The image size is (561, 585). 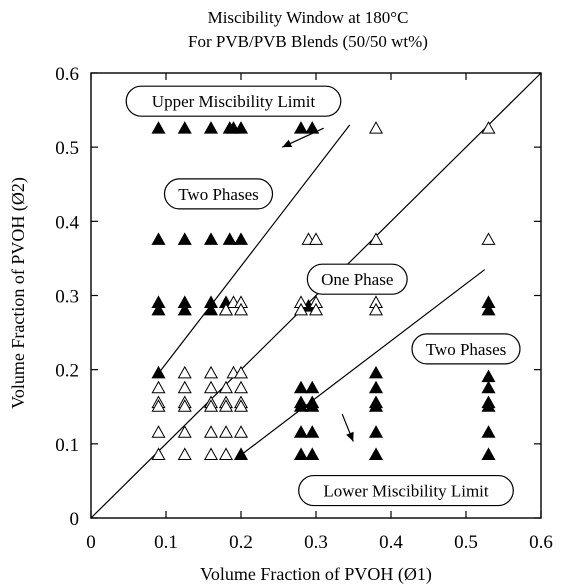 I want to click on chart-title-line-2: For PVB/PVB Blends (50/50 wt%), so click(x=308, y=41).